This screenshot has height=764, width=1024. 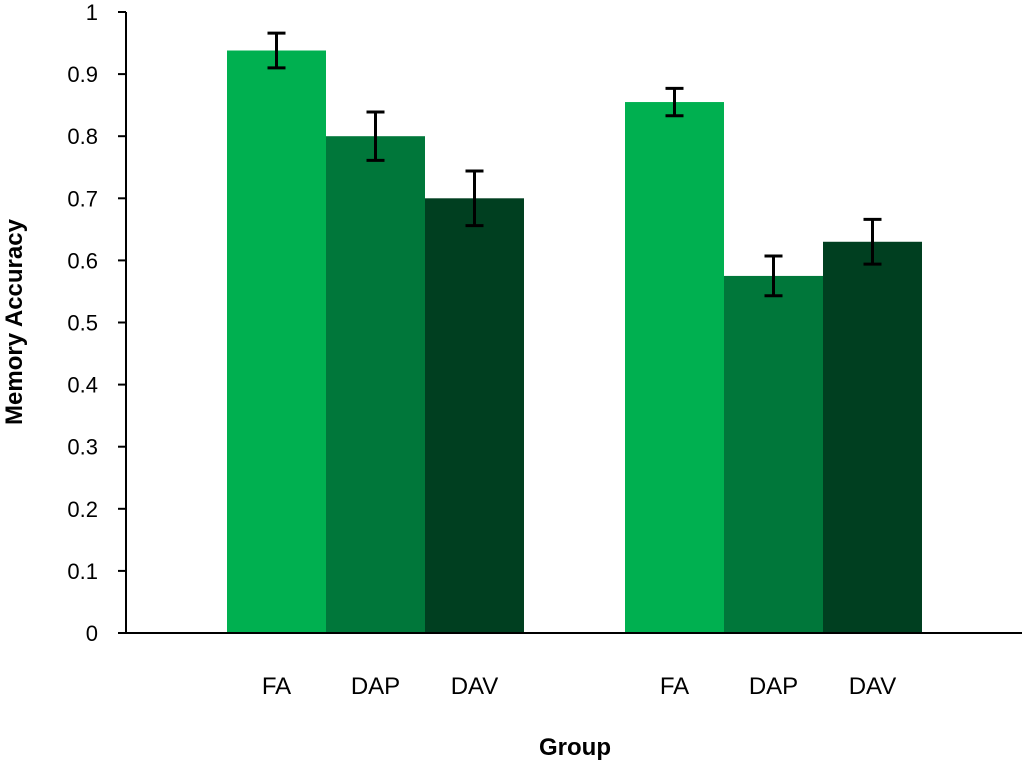 What do you see at coordinates (82, 571) in the screenshot?
I see `y-tick-label: 0.1` at bounding box center [82, 571].